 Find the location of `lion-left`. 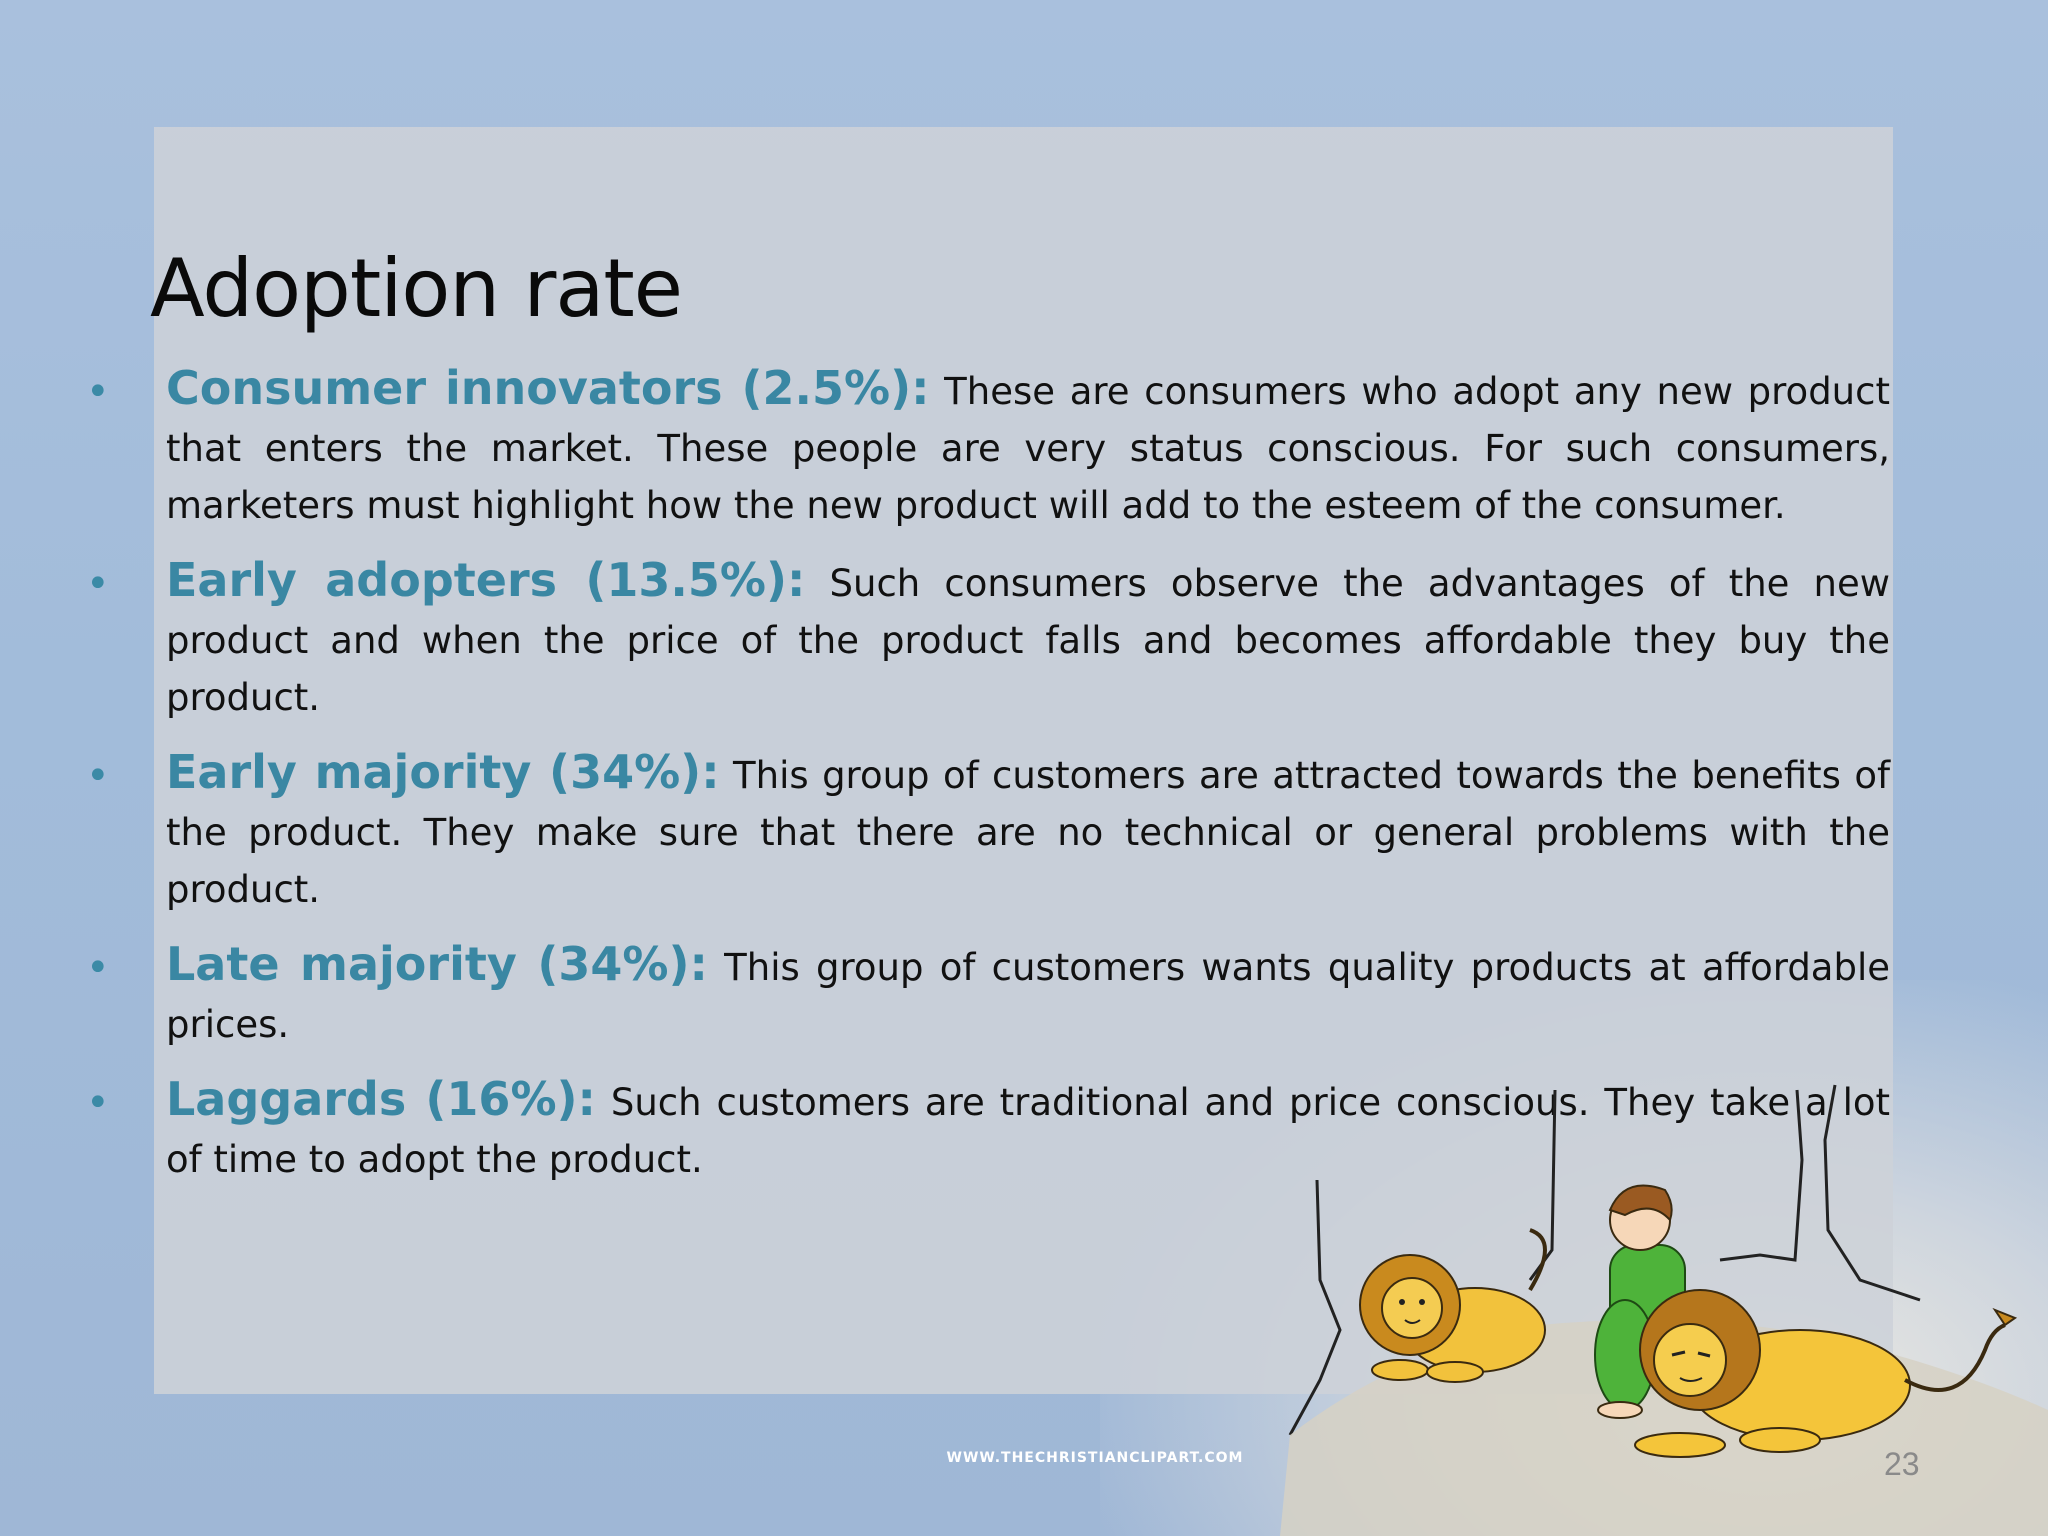

lion-left is located at coordinates (1453, 1305).